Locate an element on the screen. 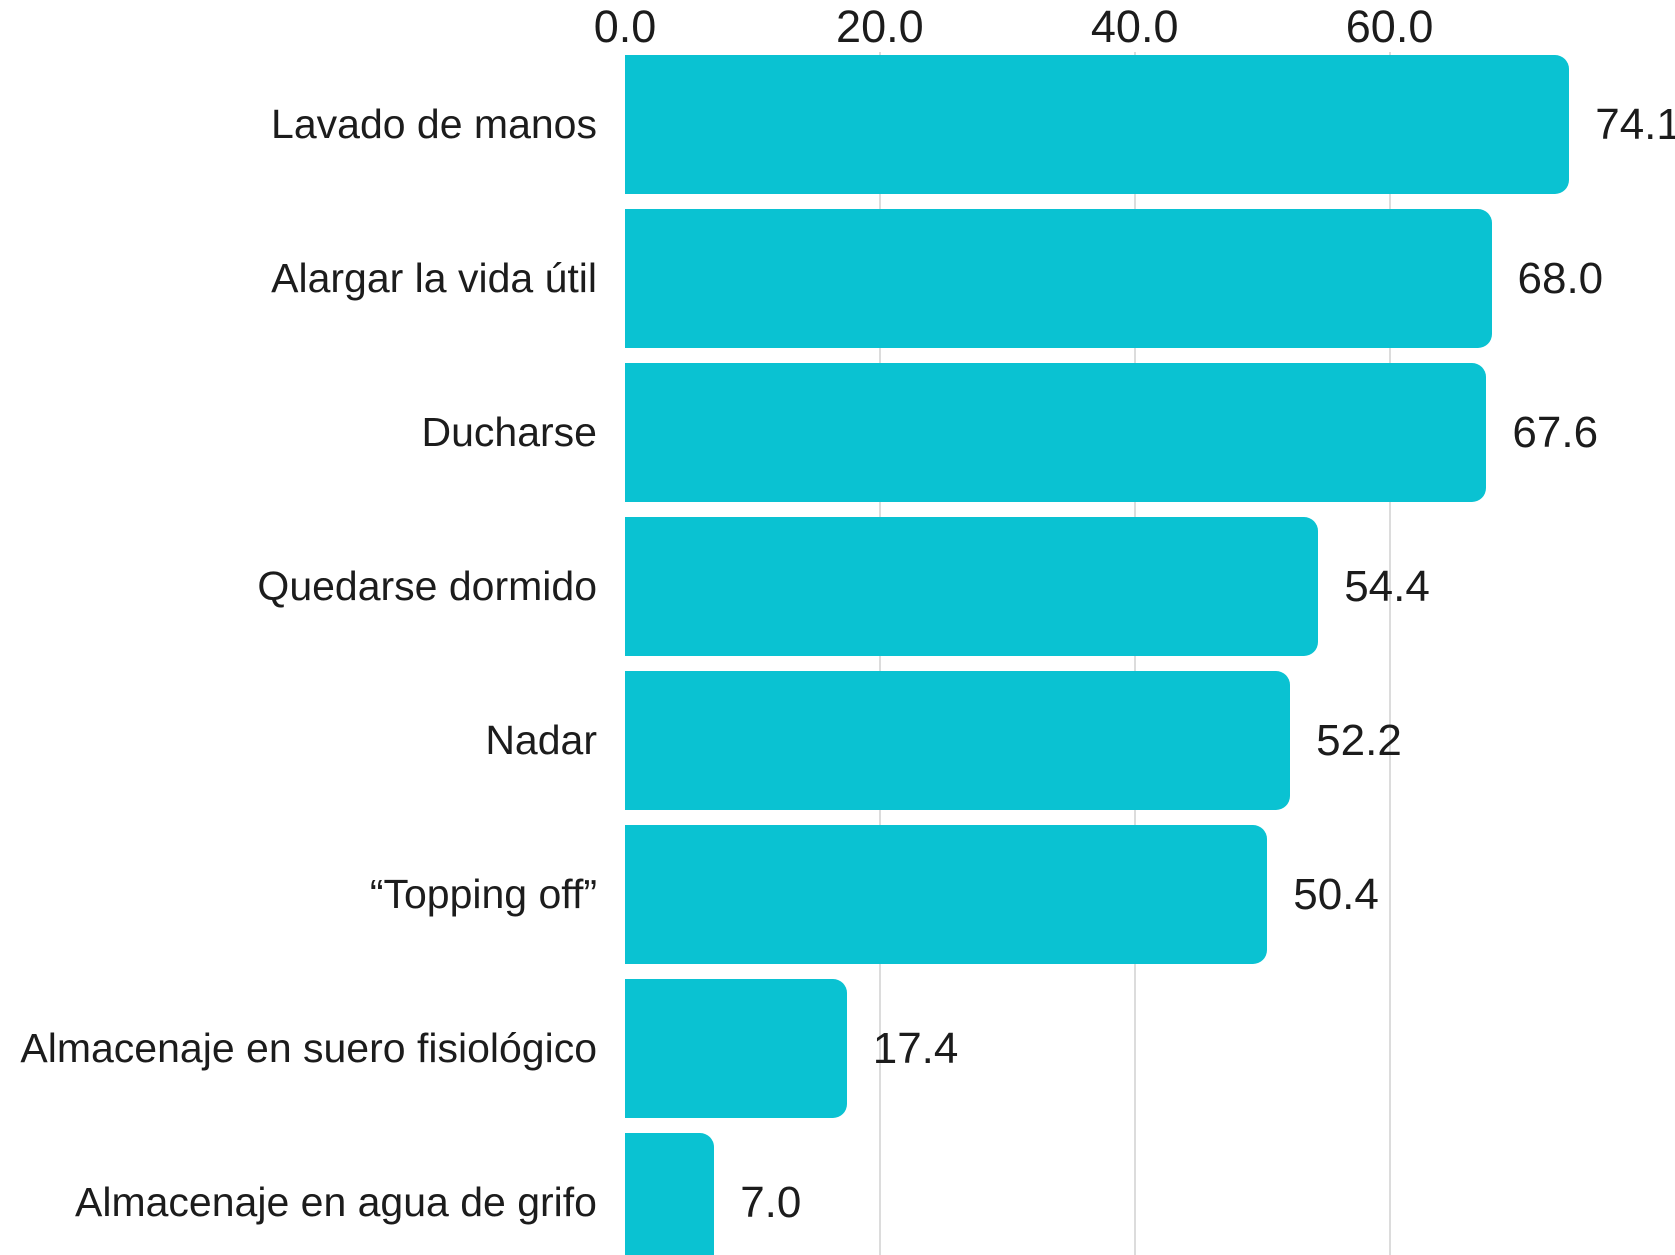 The width and height of the screenshot is (1675, 1255). category-label: Almacenaje en suero fisiológico is located at coordinates (308, 1048).